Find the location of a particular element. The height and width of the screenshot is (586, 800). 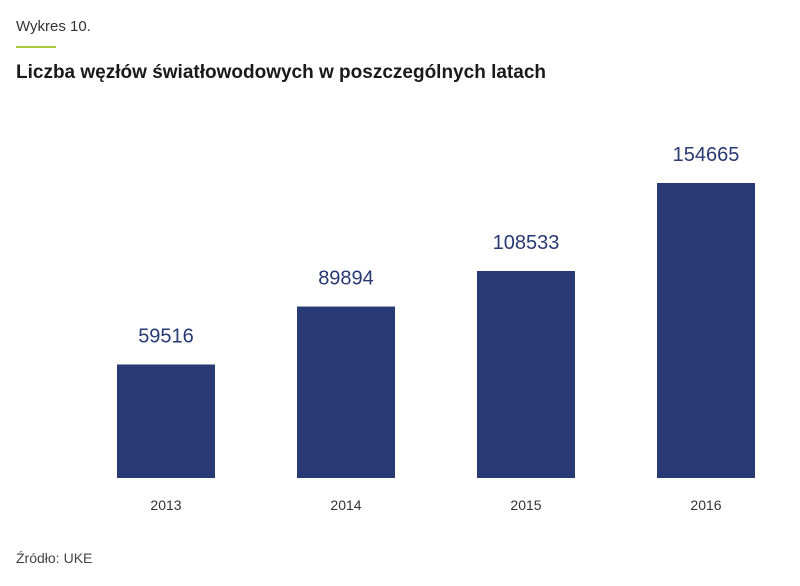

bar-2015 is located at coordinates (526, 374).